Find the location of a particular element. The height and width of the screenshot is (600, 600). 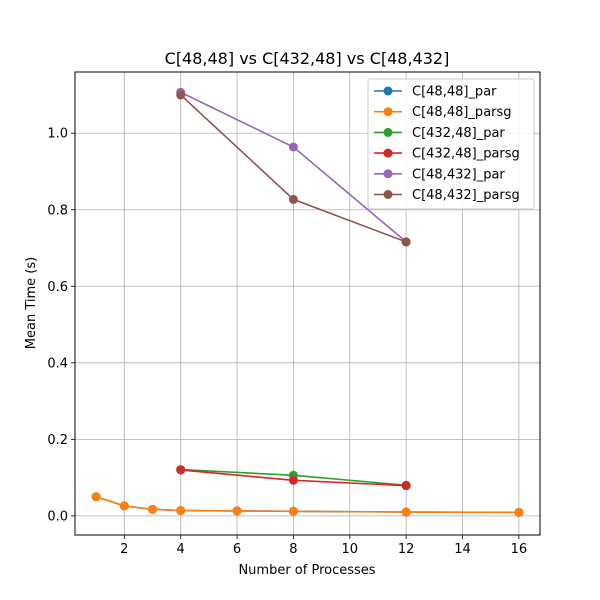

legend-item: C[432,48]_parsg is located at coordinates (447, 154).